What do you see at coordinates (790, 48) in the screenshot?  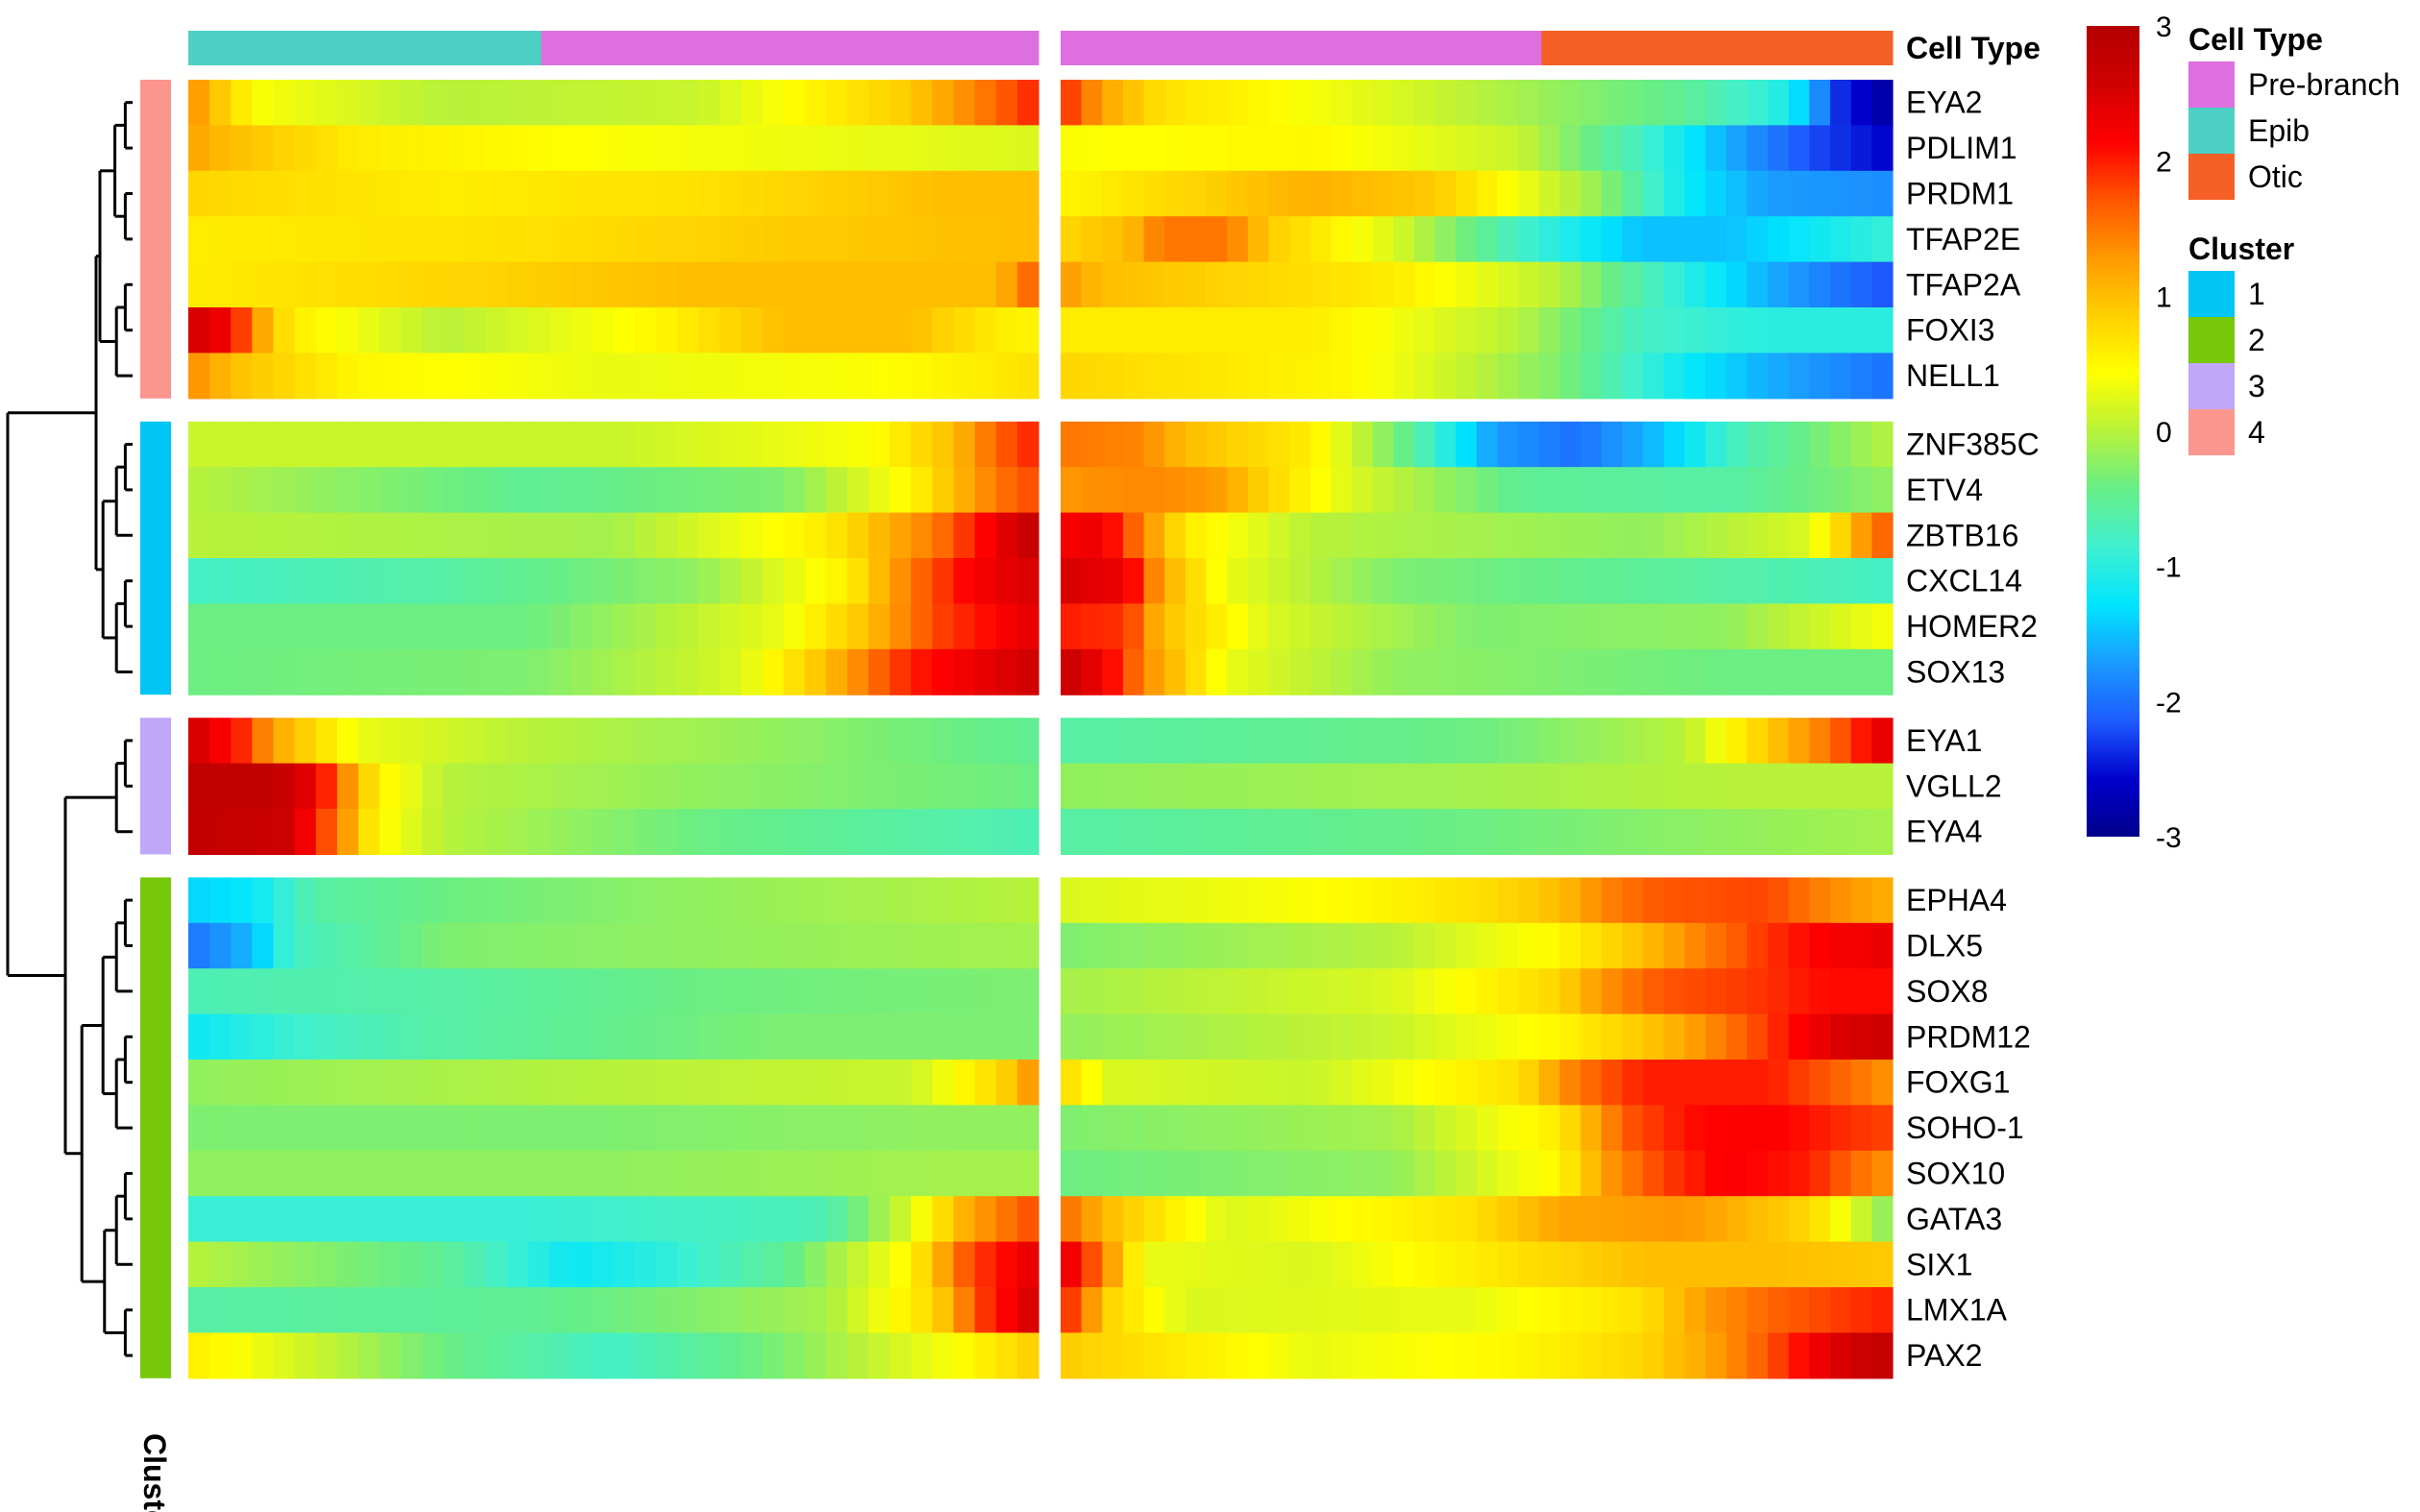 I see `cell-type-segment` at bounding box center [790, 48].